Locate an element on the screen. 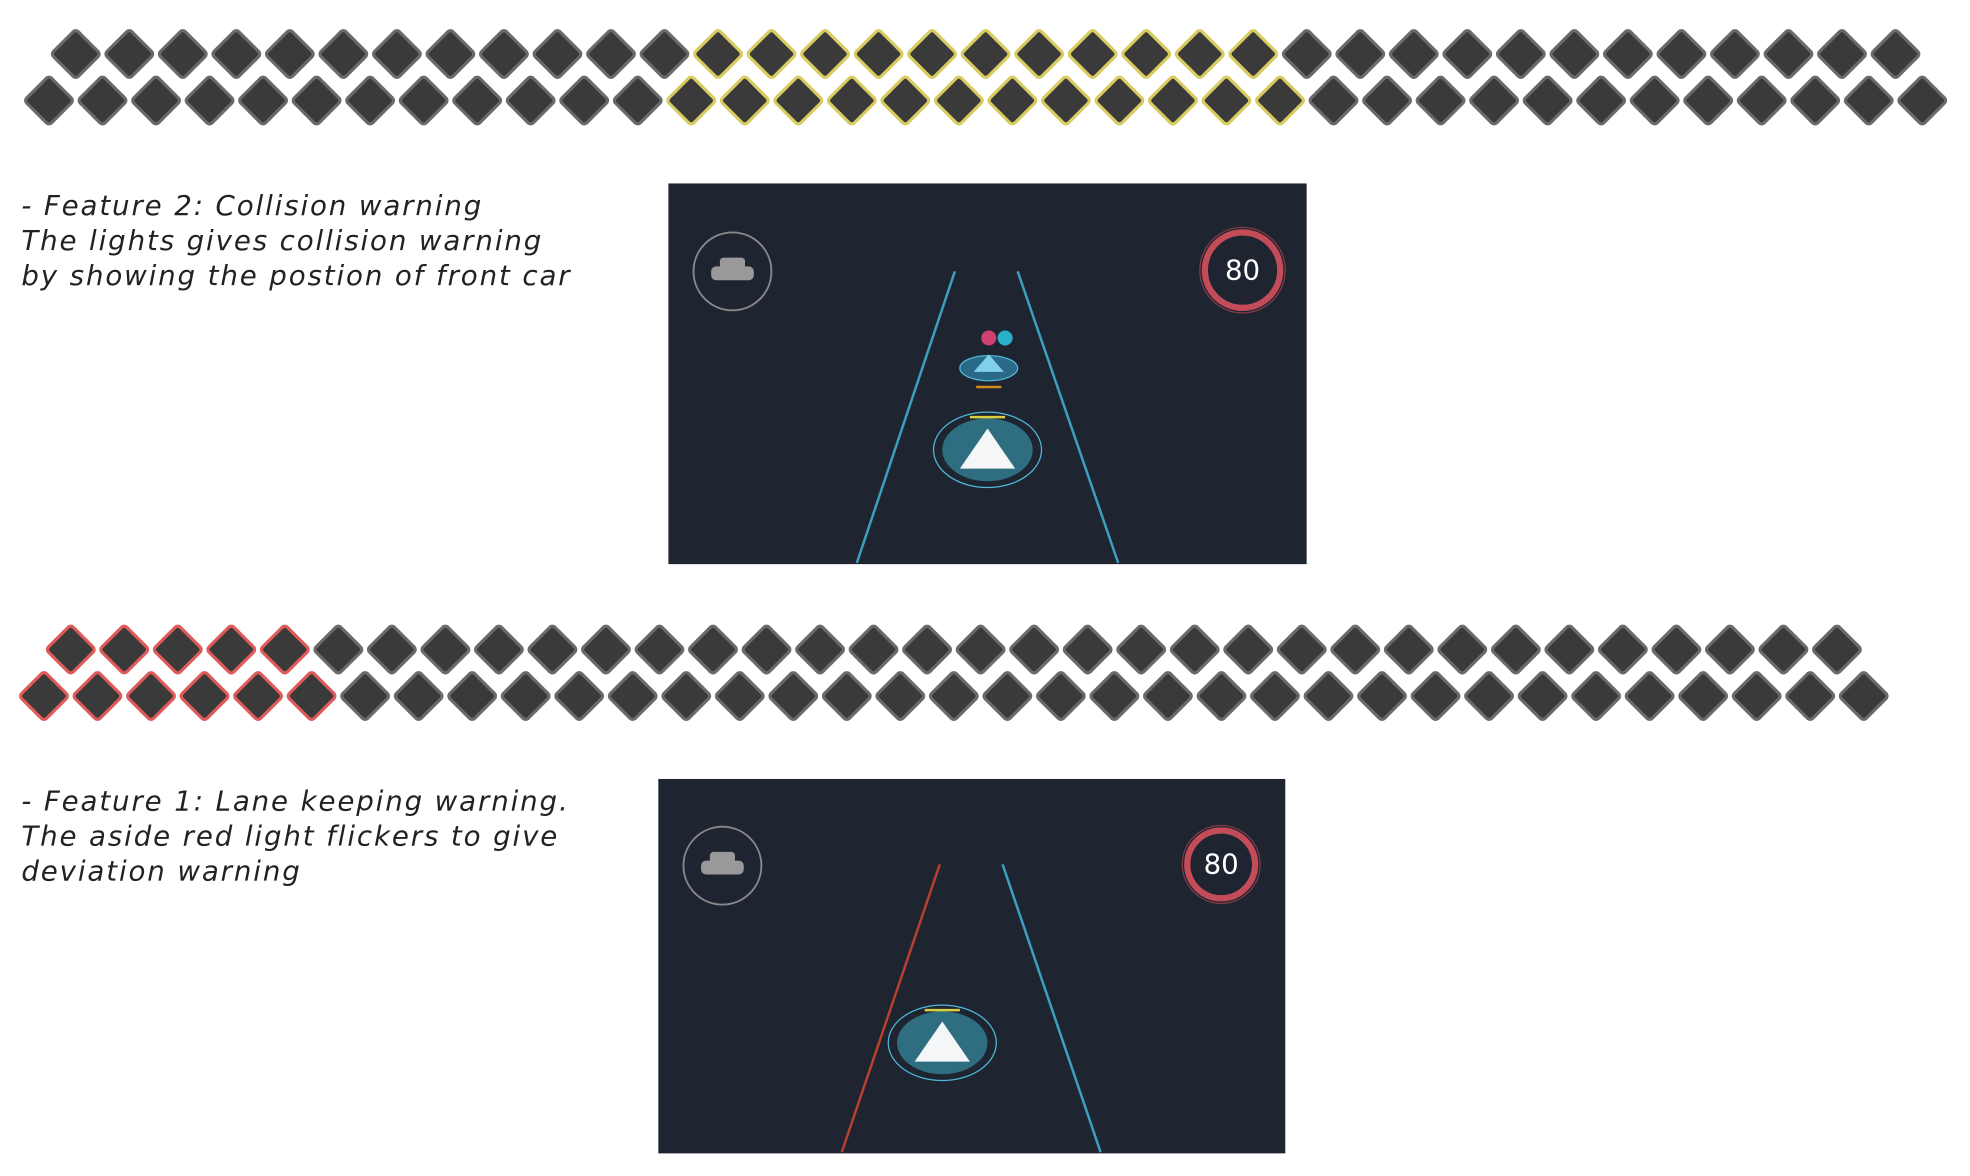 Image resolution: width=1970 pixels, height=1176 pixels. vehicle-arrow is located at coordinates (942, 1041).